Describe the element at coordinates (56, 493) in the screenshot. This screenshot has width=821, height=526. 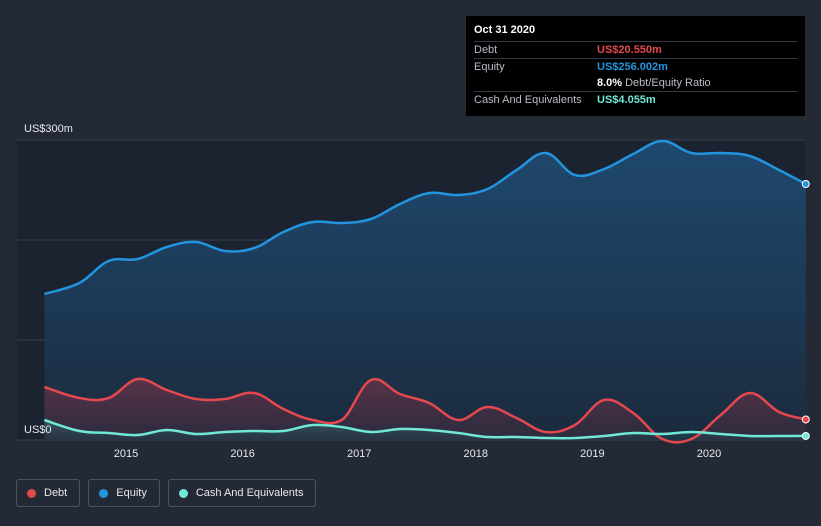
I see `legend-label-debt: Debt` at that location.